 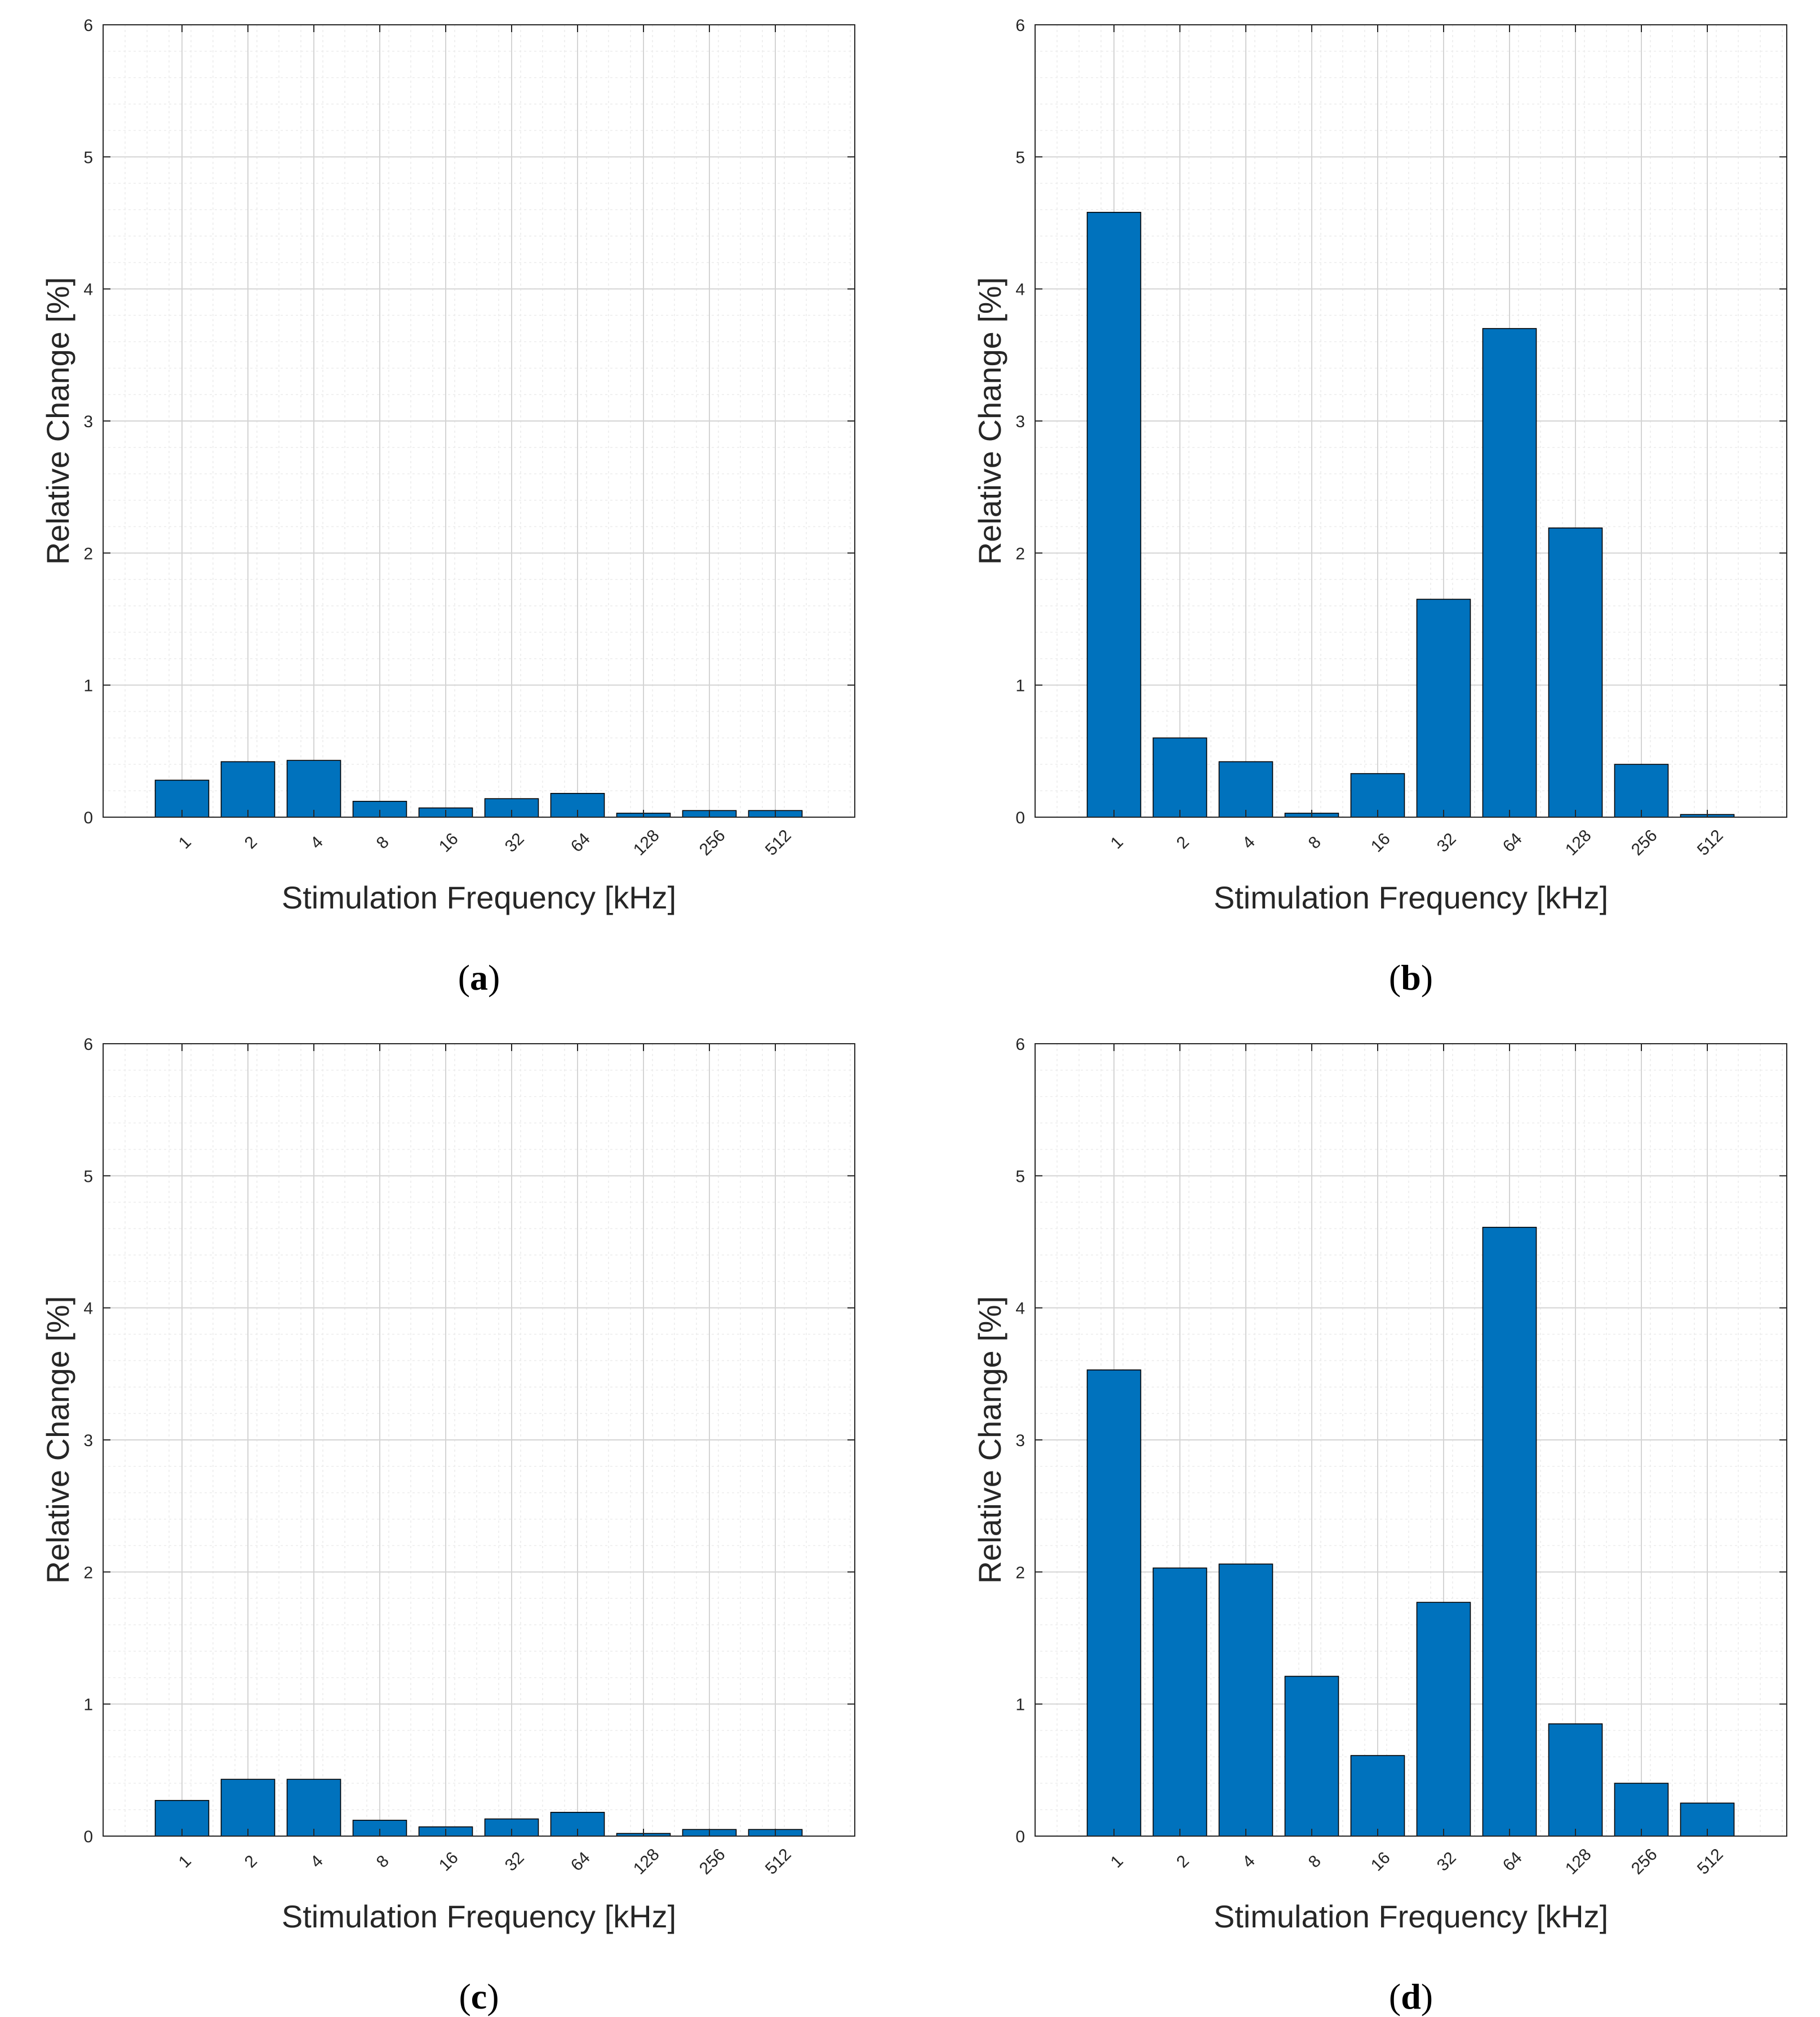 What do you see at coordinates (485, 1461) in the screenshot?
I see `x-axis: 1 2 4 8 16 32 64 128 256 512` at bounding box center [485, 1461].